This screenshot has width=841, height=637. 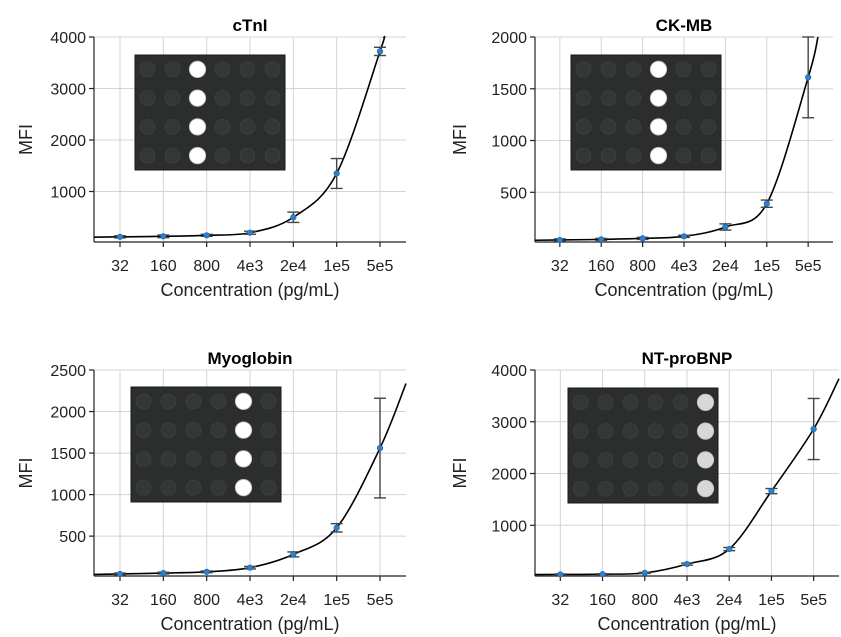 What do you see at coordinates (509, 423) in the screenshot?
I see `y-tick-label: 3000` at bounding box center [509, 423].